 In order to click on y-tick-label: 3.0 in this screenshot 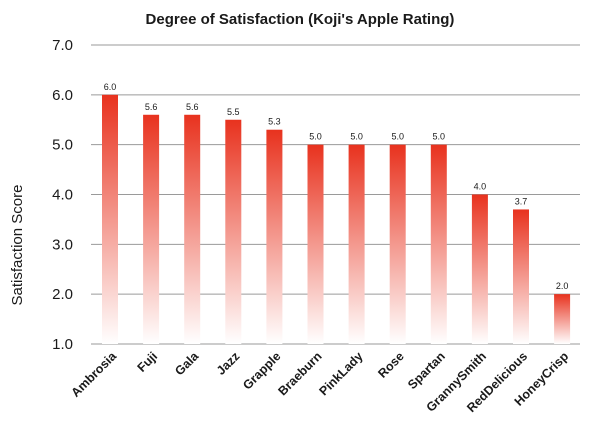, I will do `click(62, 244)`.